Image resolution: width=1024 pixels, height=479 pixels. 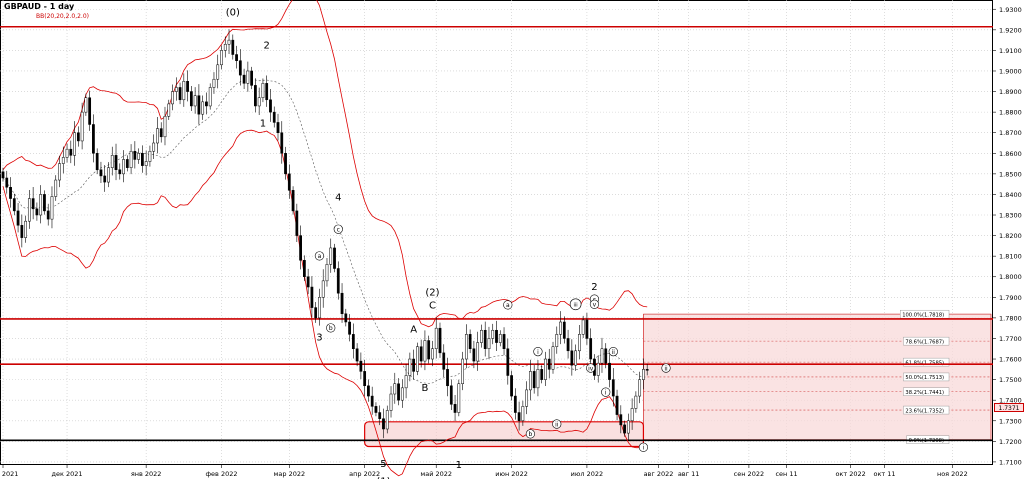 I want to click on x-tick-label: окт 11, so click(x=885, y=474).